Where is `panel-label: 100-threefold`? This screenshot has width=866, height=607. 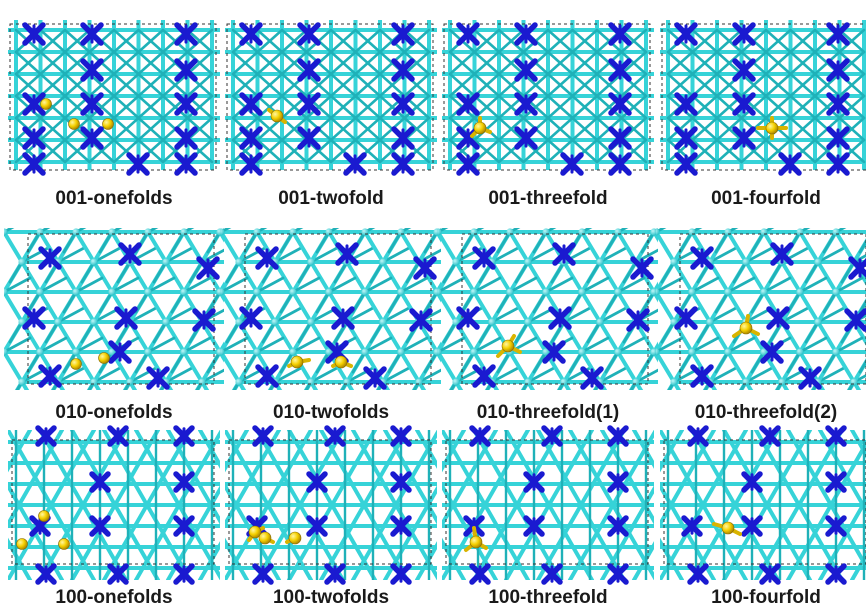 panel-label: 100-threefold is located at coordinates (547, 597).